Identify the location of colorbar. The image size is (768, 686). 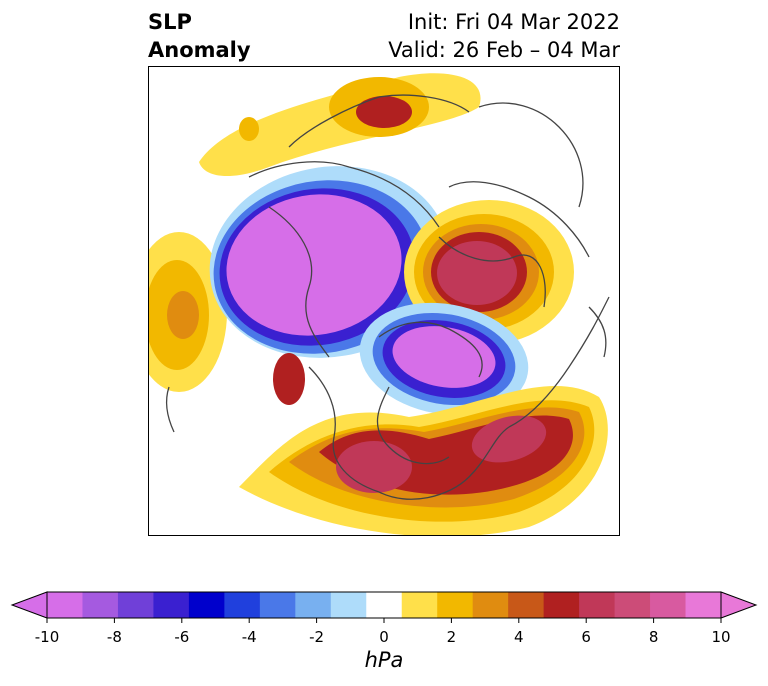
(384, 607).